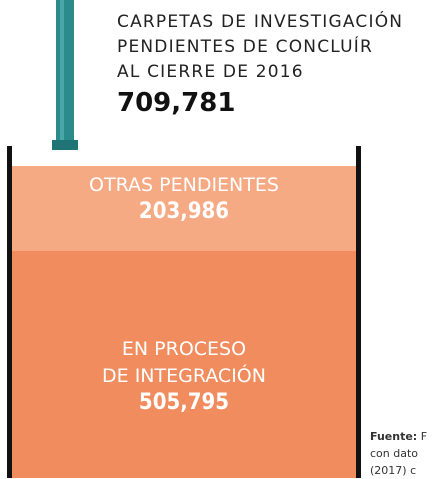 This screenshot has width=448, height=479. I want to click on segment-text: EN PROCESO DE INTEGRACIÓN 505,795, so click(184, 375).